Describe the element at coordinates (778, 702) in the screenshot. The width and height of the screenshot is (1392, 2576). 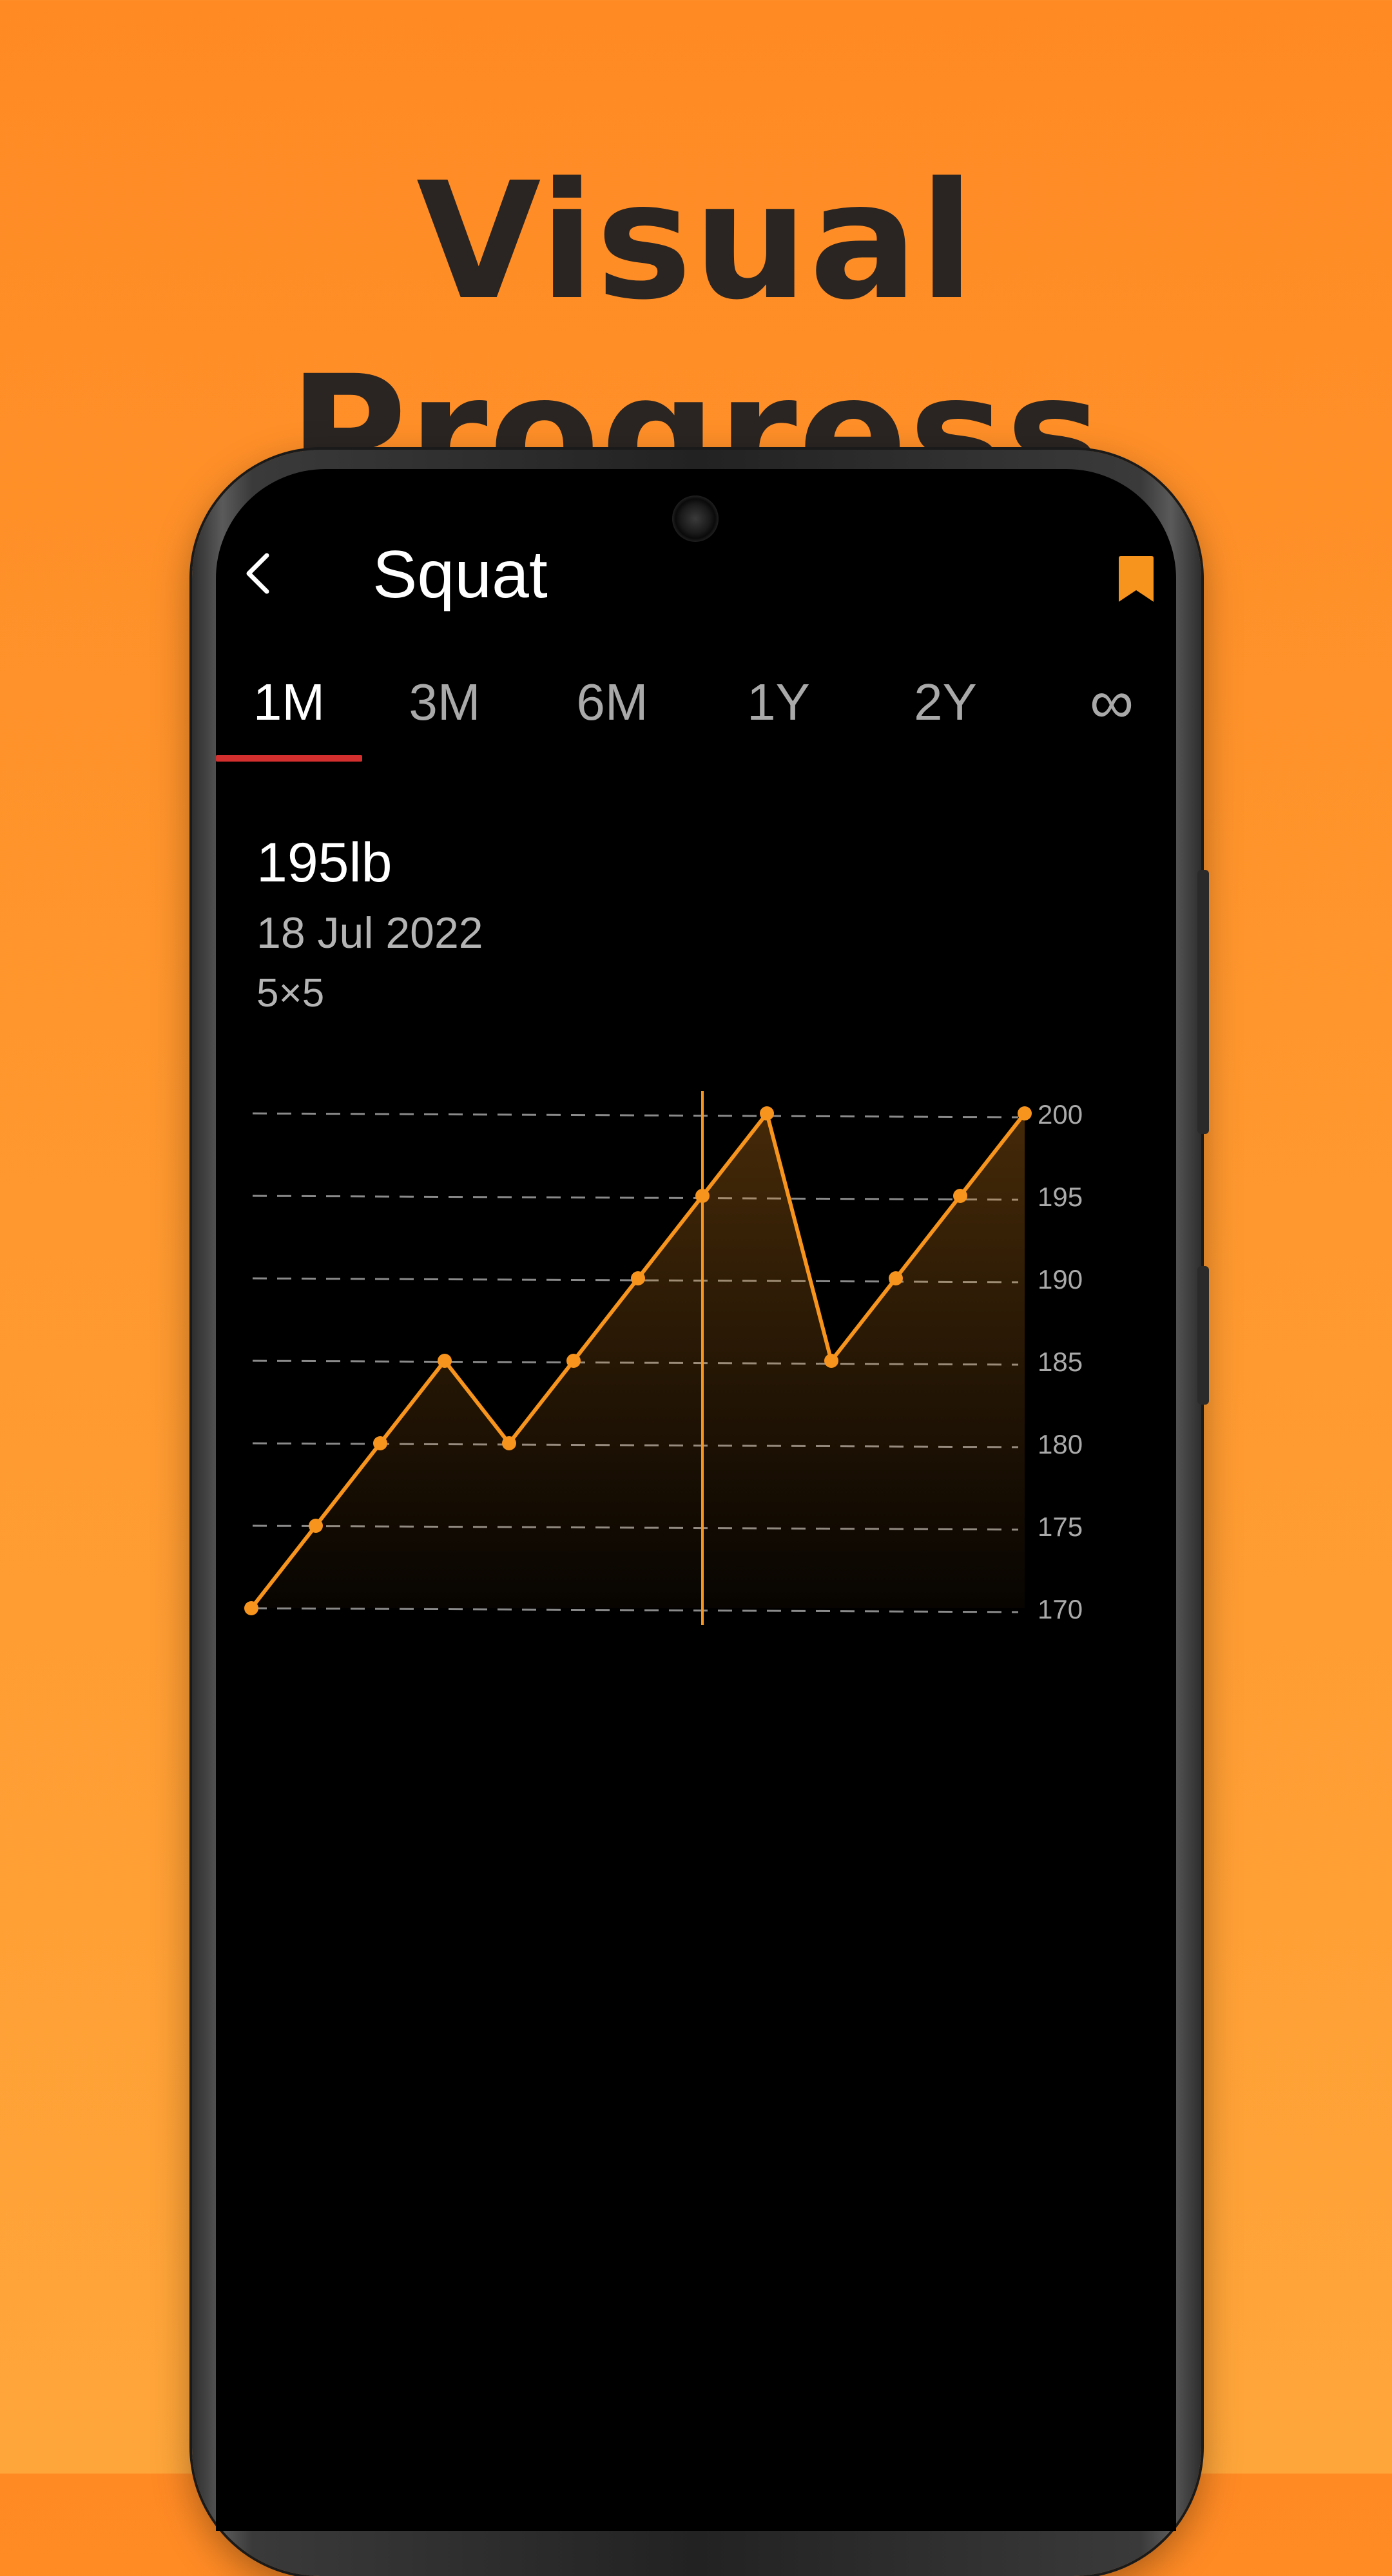
I see `tab-1y: 1Y` at that location.